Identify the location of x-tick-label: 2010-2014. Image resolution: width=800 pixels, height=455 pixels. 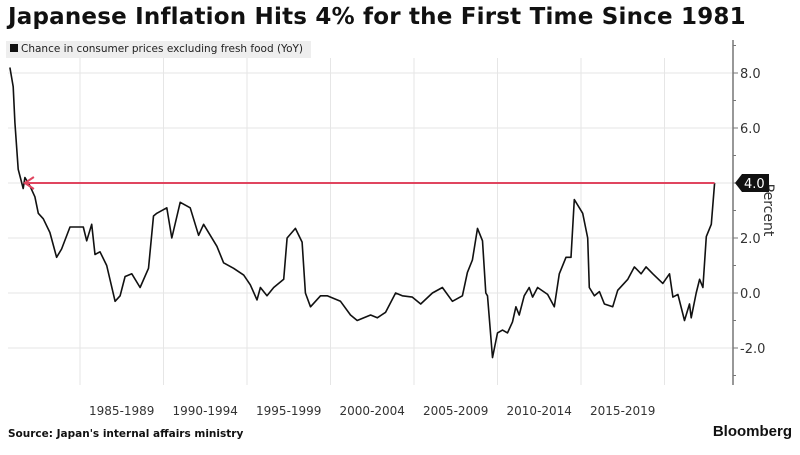
(539, 411).